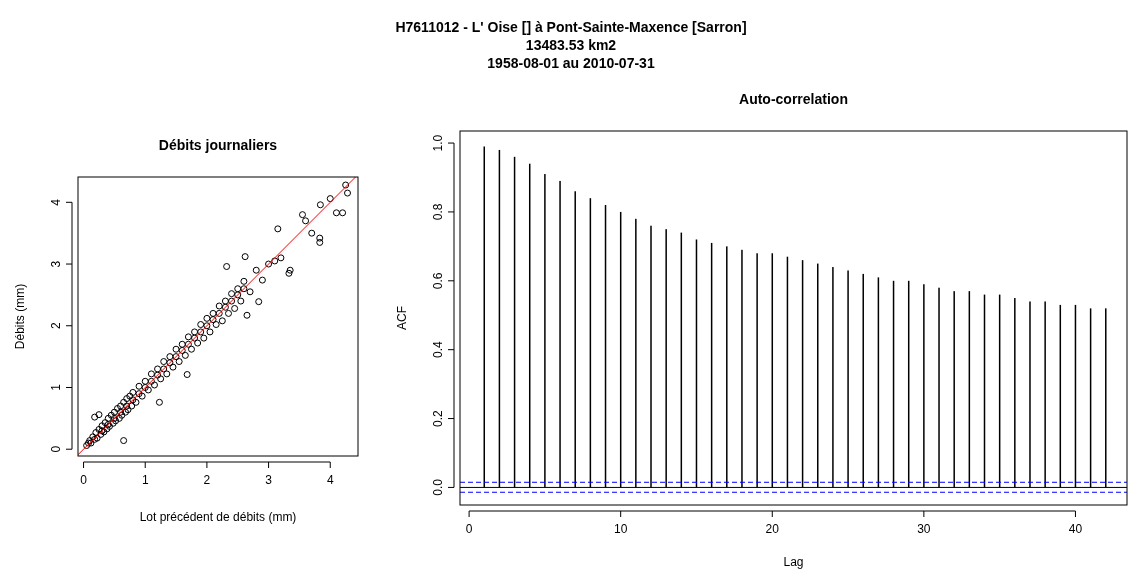 This screenshot has width=1142, height=581. Describe the element at coordinates (924, 529) in the screenshot. I see `x-tick-label: 30` at that location.